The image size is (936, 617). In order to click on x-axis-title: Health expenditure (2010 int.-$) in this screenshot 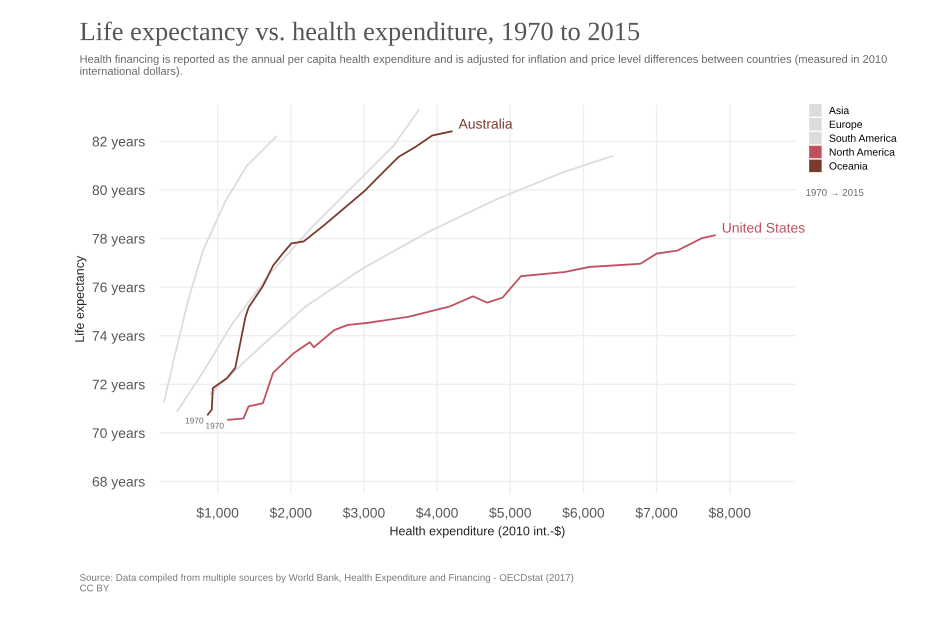, I will do `click(477, 532)`.